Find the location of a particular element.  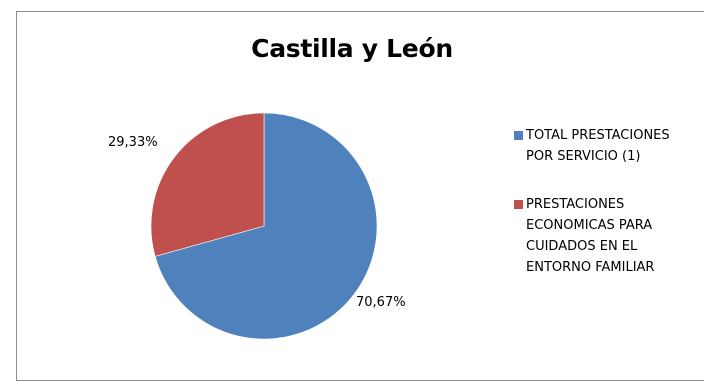

legend-label: TOTAL PRESTACIONES POR SERVICIO (1) is located at coordinates (615, 146).